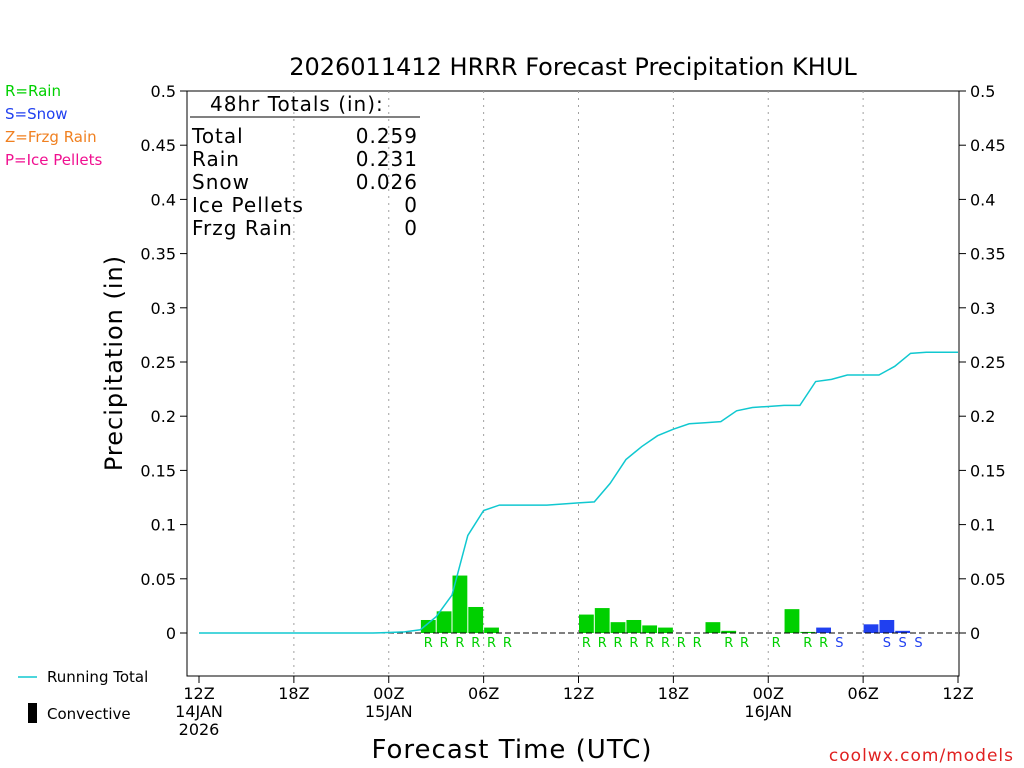 Image resolution: width=1024 pixels, height=768 pixels. Describe the element at coordinates (89, 714) in the screenshot. I see `convective-legend-label: Convective` at that location.